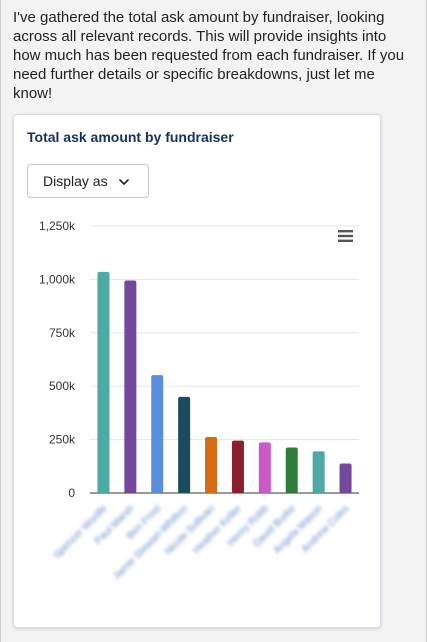 The width and height of the screenshot is (427, 642). Describe the element at coordinates (326, 529) in the screenshot. I see `x-category-label: Andrew Coles` at that location.